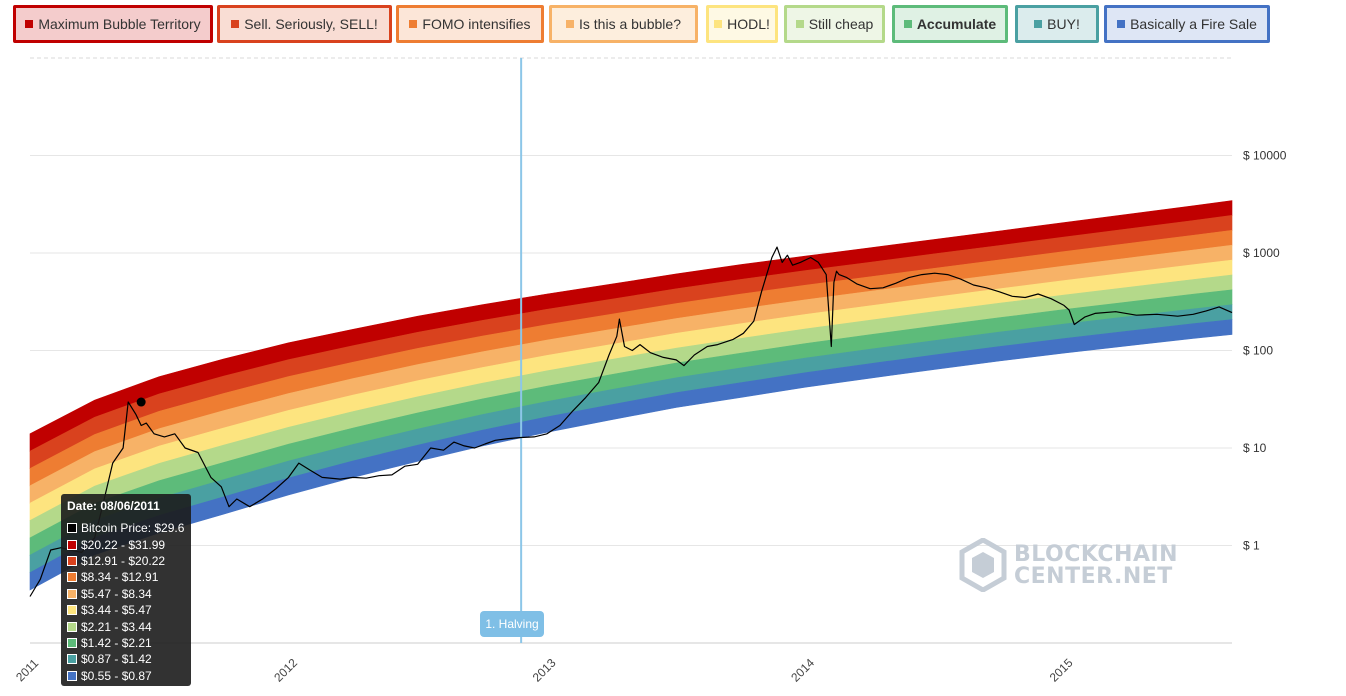 This screenshot has width=1346, height=696. What do you see at coordinates (1265, 156) in the screenshot?
I see `y-tick-label: $ 10000` at bounding box center [1265, 156].